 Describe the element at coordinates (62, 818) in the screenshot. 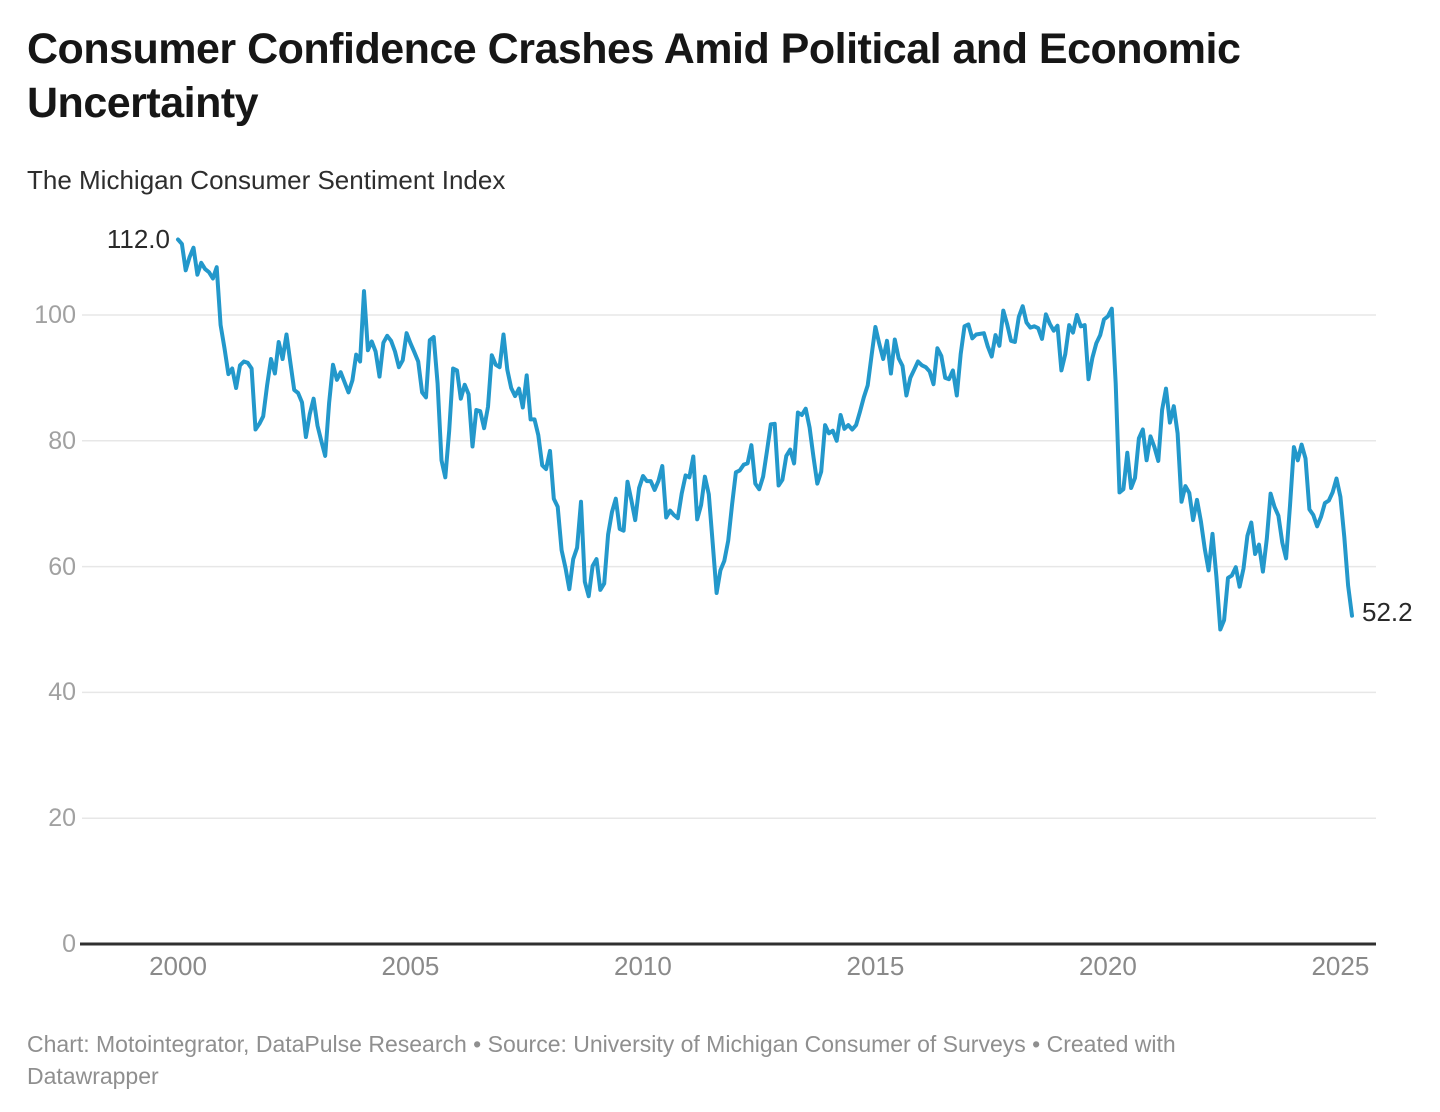

I see `y-axis-tick-label-20: 20` at that location.